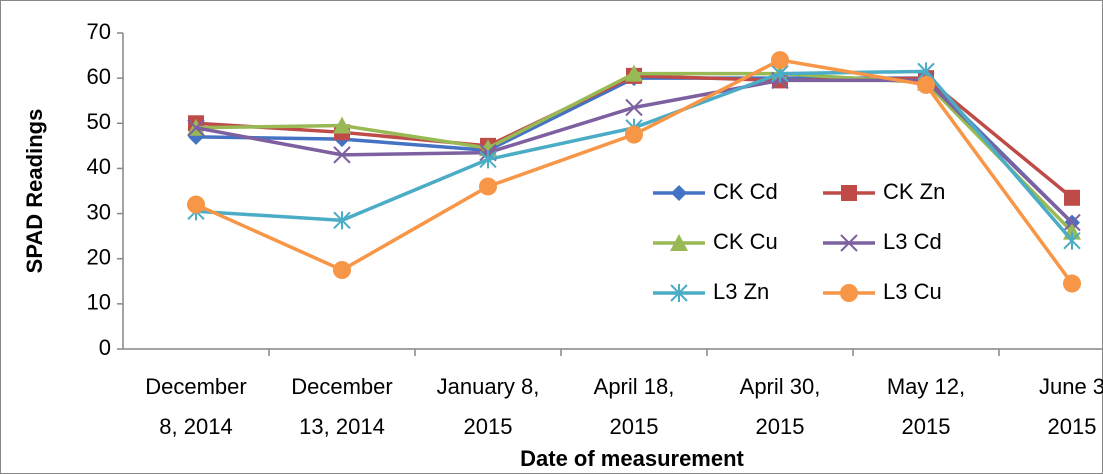  Describe the element at coordinates (1071, 406) in the screenshot. I see `x-tick-label: June 3 2015` at that location.